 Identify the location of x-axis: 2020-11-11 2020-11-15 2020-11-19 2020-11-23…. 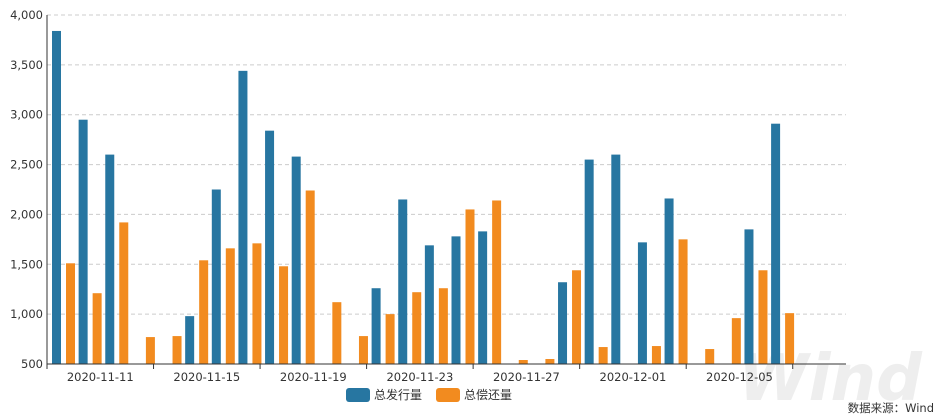
(446, 373).